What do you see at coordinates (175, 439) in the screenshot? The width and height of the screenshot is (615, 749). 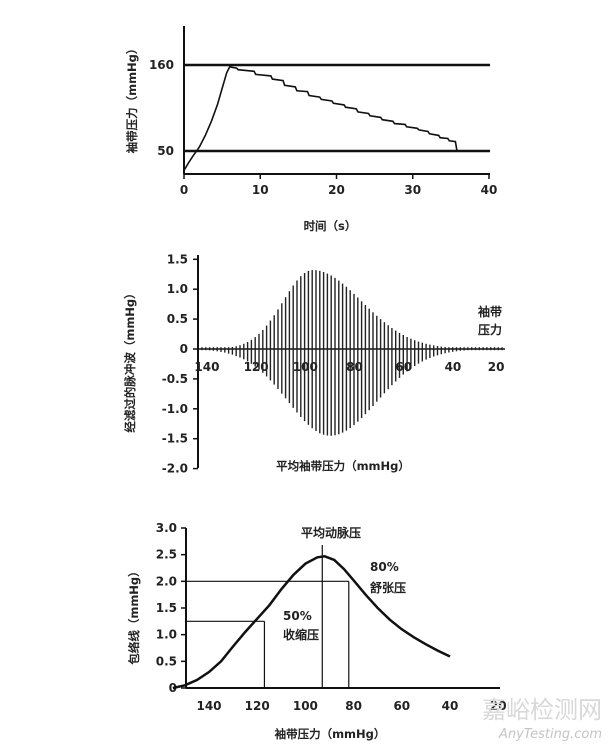 I see `p2-ytick--1.5: -1.5` at bounding box center [175, 439].